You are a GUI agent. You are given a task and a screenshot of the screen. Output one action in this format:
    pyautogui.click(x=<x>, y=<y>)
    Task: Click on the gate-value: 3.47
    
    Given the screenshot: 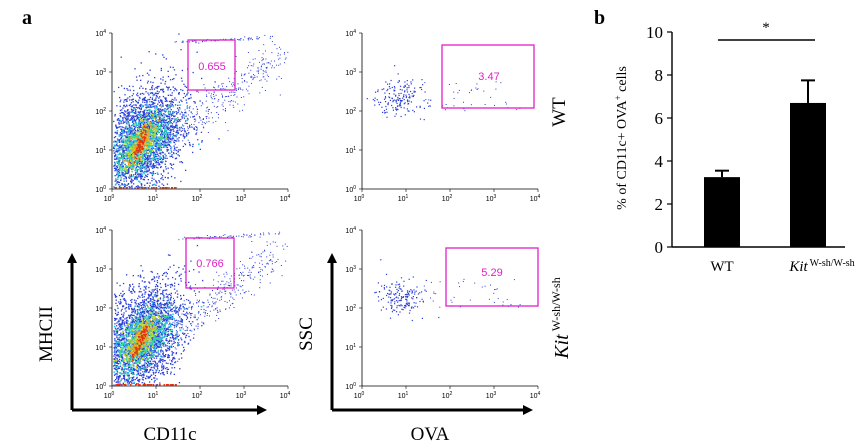 What is the action you would take?
    pyautogui.click(x=488, y=77)
    